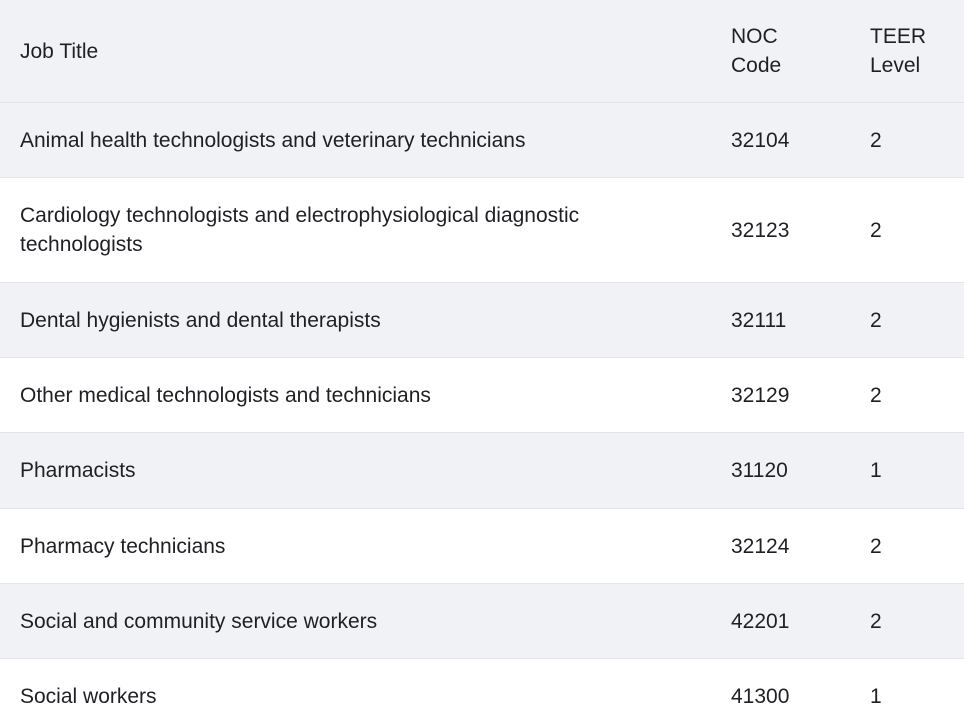 The height and width of the screenshot is (724, 964). I want to click on job-title-line2: technologists, so click(81, 244).